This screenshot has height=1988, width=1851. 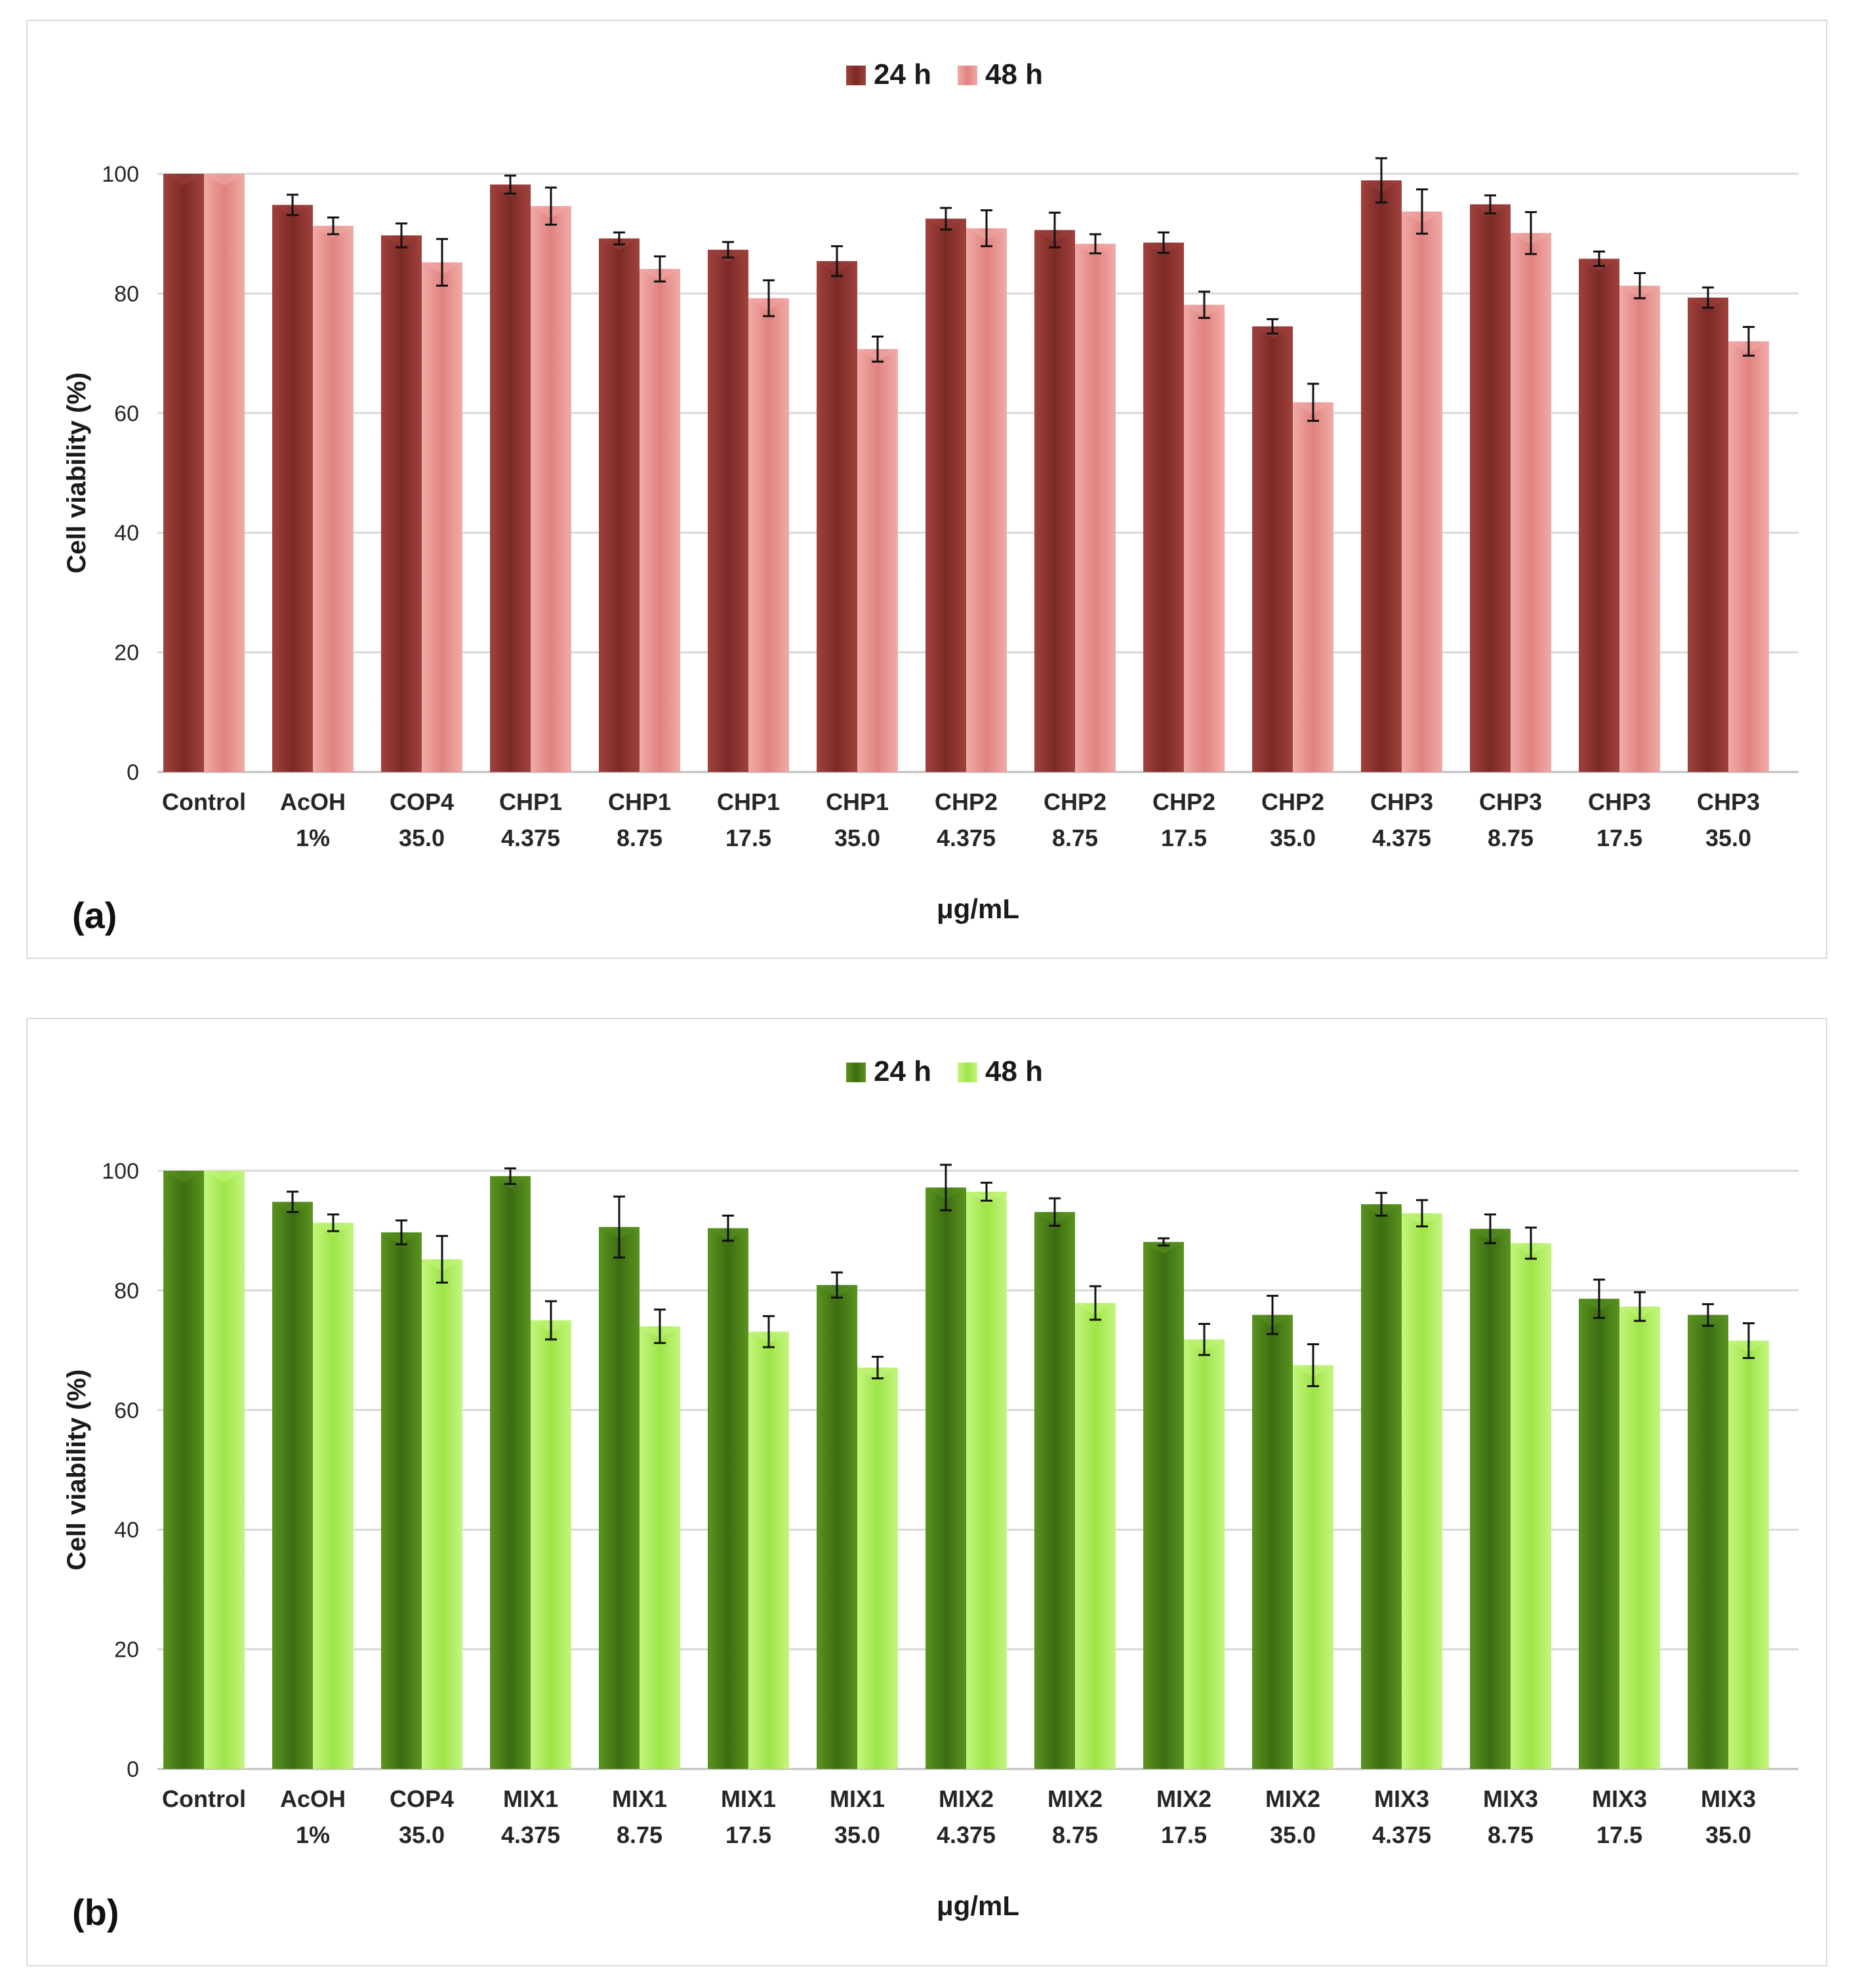 I want to click on y-tick-label: 0, so click(x=133, y=1769).